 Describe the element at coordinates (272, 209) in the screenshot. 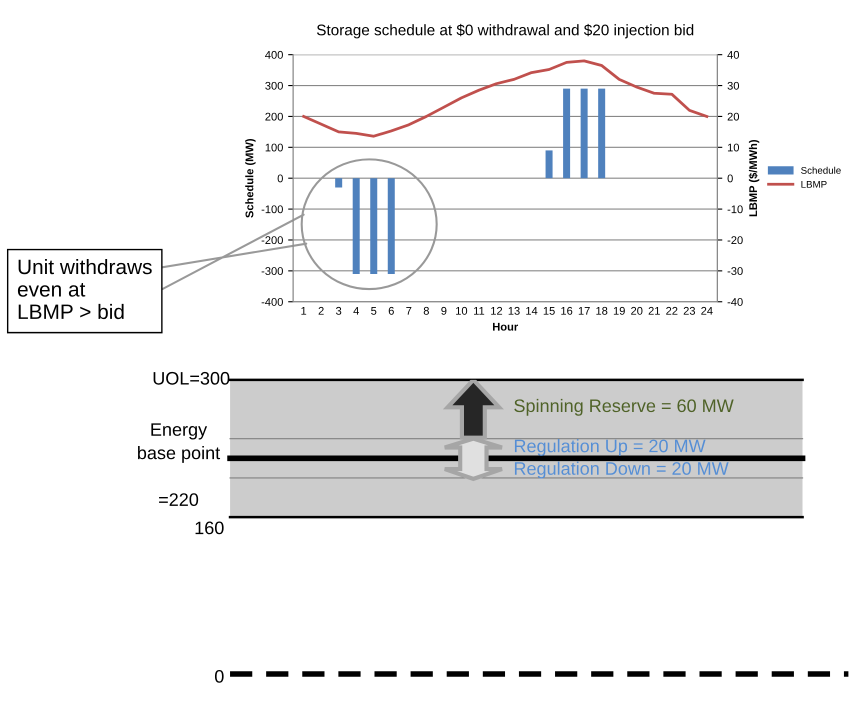

I see `y-tick-label: -100` at that location.